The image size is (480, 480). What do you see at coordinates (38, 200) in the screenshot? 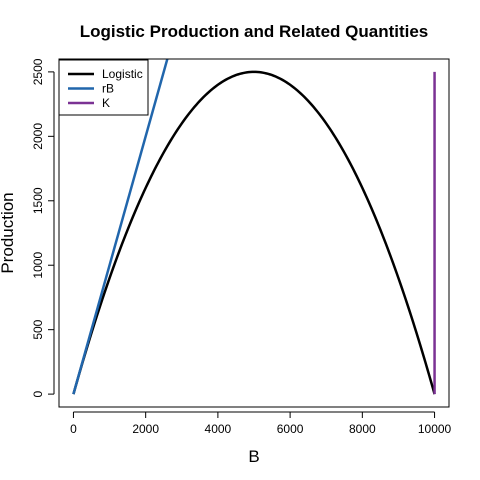
I see `y-tick-label: 1500` at bounding box center [38, 200].